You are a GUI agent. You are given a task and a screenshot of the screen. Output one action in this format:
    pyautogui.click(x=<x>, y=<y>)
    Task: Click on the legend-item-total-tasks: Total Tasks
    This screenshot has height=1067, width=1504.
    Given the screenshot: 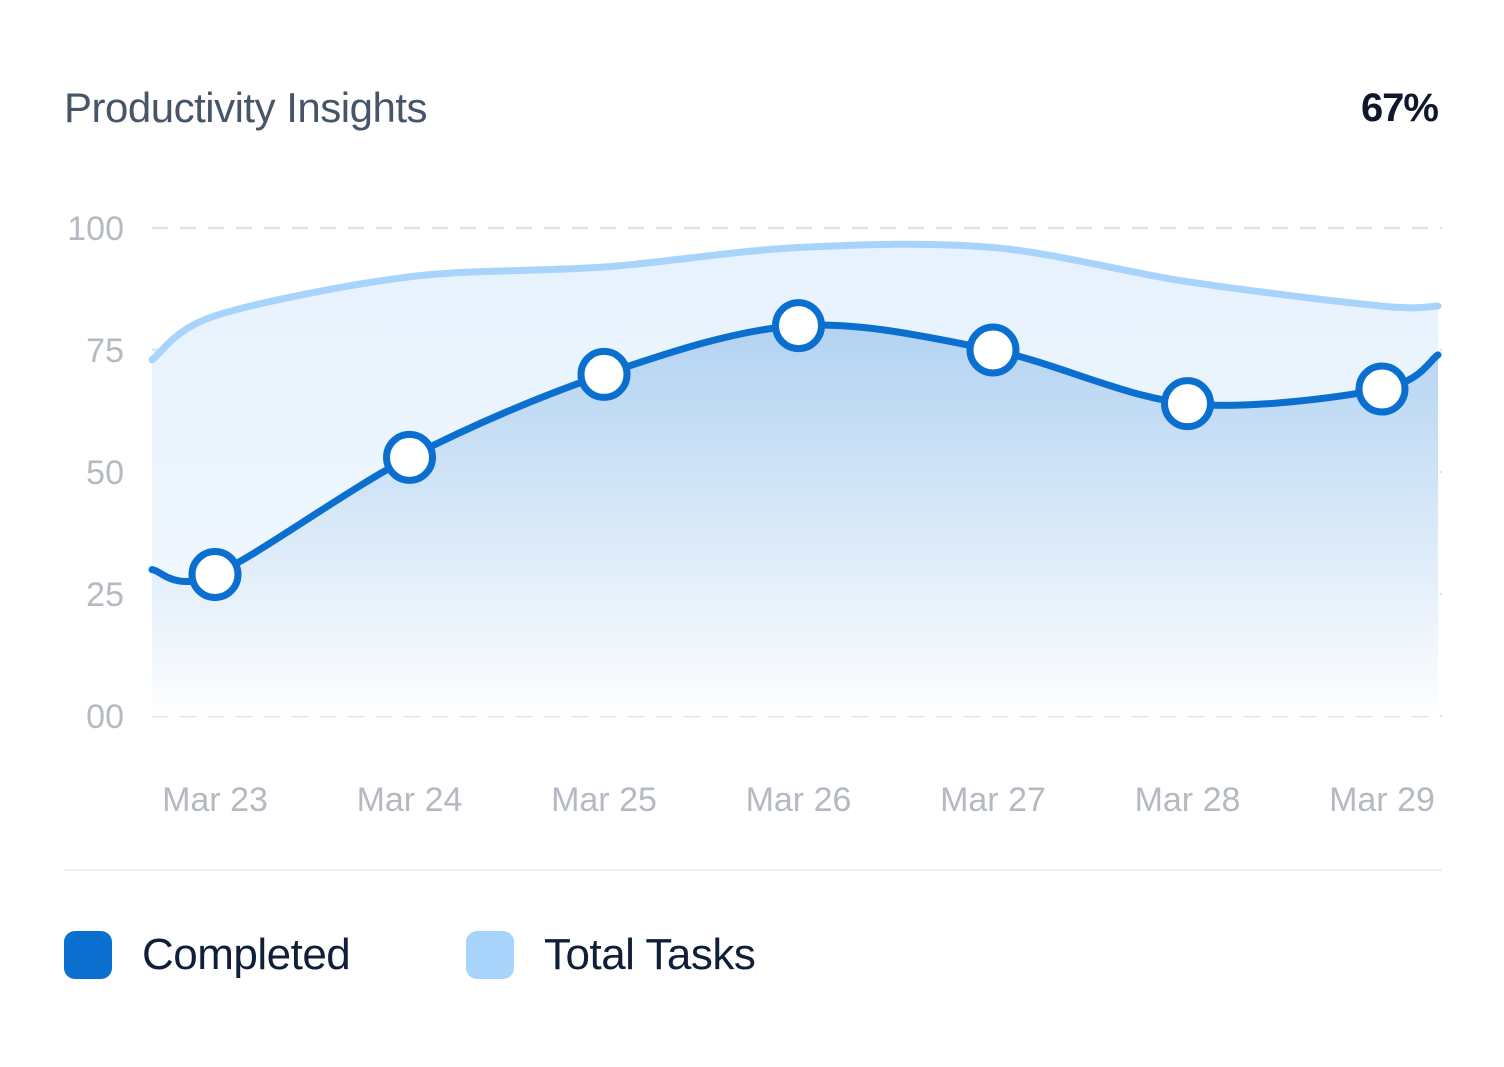 What is the action you would take?
    pyautogui.click(x=611, y=955)
    